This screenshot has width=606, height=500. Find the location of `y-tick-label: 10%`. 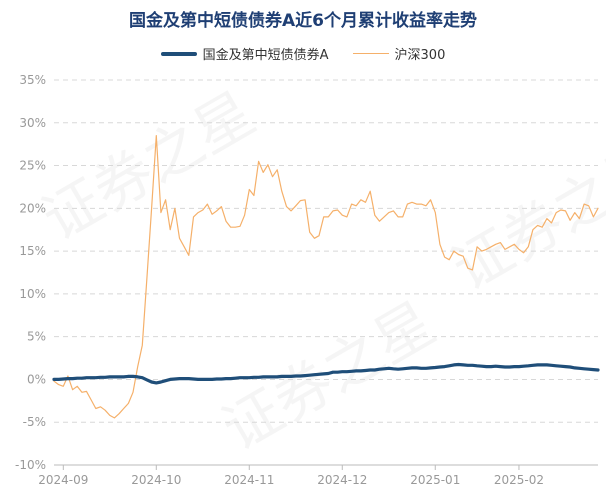

y-tick-label: 10% is located at coordinates (32, 294).